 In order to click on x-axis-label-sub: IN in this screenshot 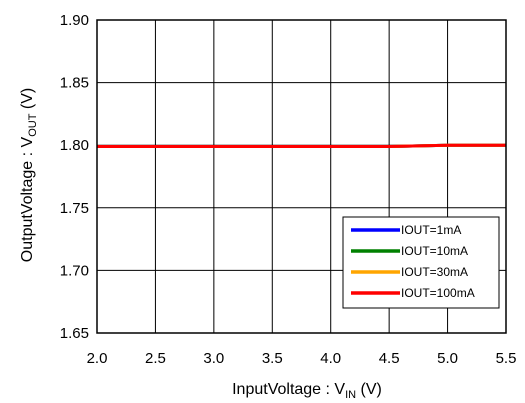, I will do `click(350, 395)`.